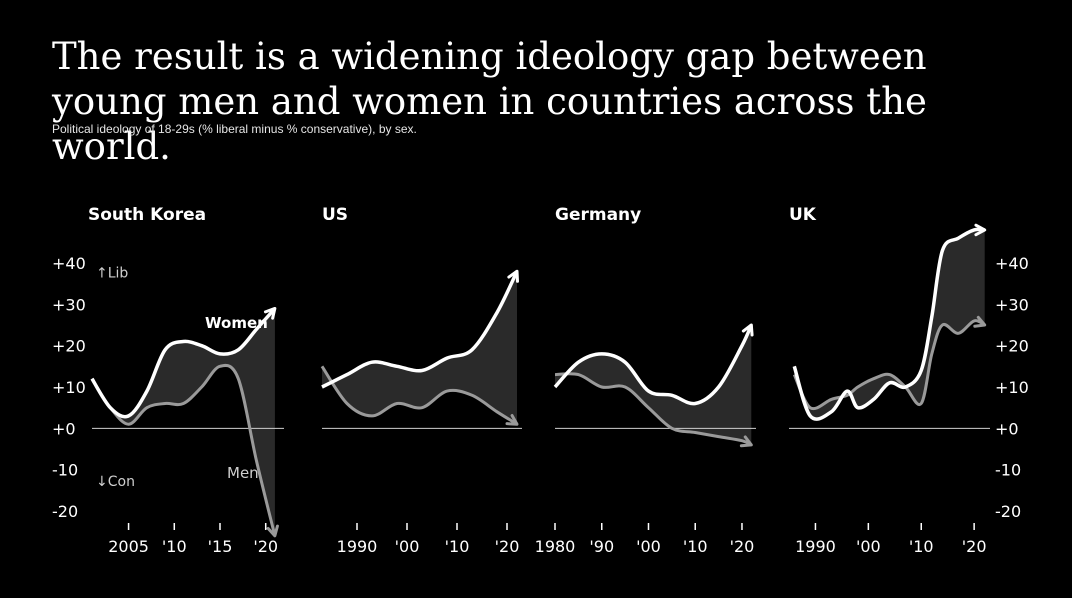 This screenshot has width=1072, height=598. Describe the element at coordinates (598, 215) in the screenshot. I see `panel-title: Germany` at that location.